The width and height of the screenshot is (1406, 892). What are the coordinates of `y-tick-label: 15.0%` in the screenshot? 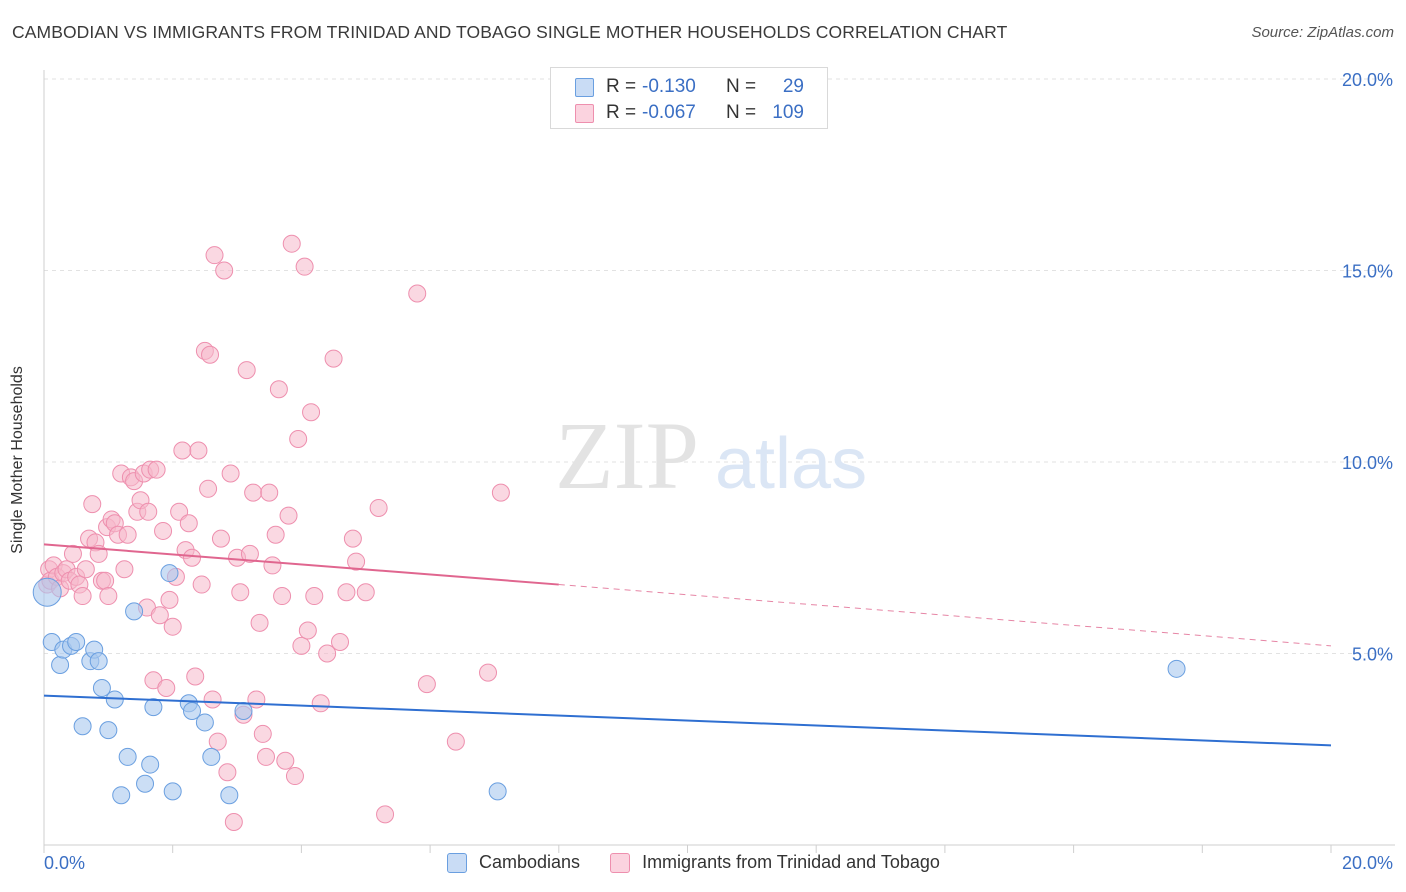 It's located at (1367, 272).